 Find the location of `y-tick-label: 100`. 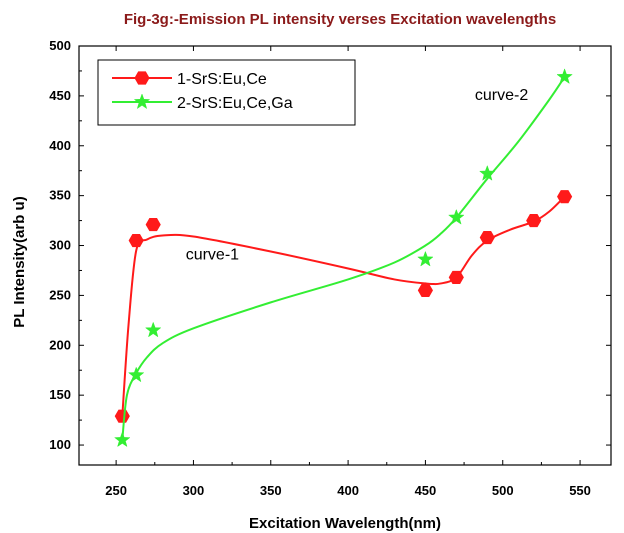

y-tick-label: 100 is located at coordinates (60, 444).